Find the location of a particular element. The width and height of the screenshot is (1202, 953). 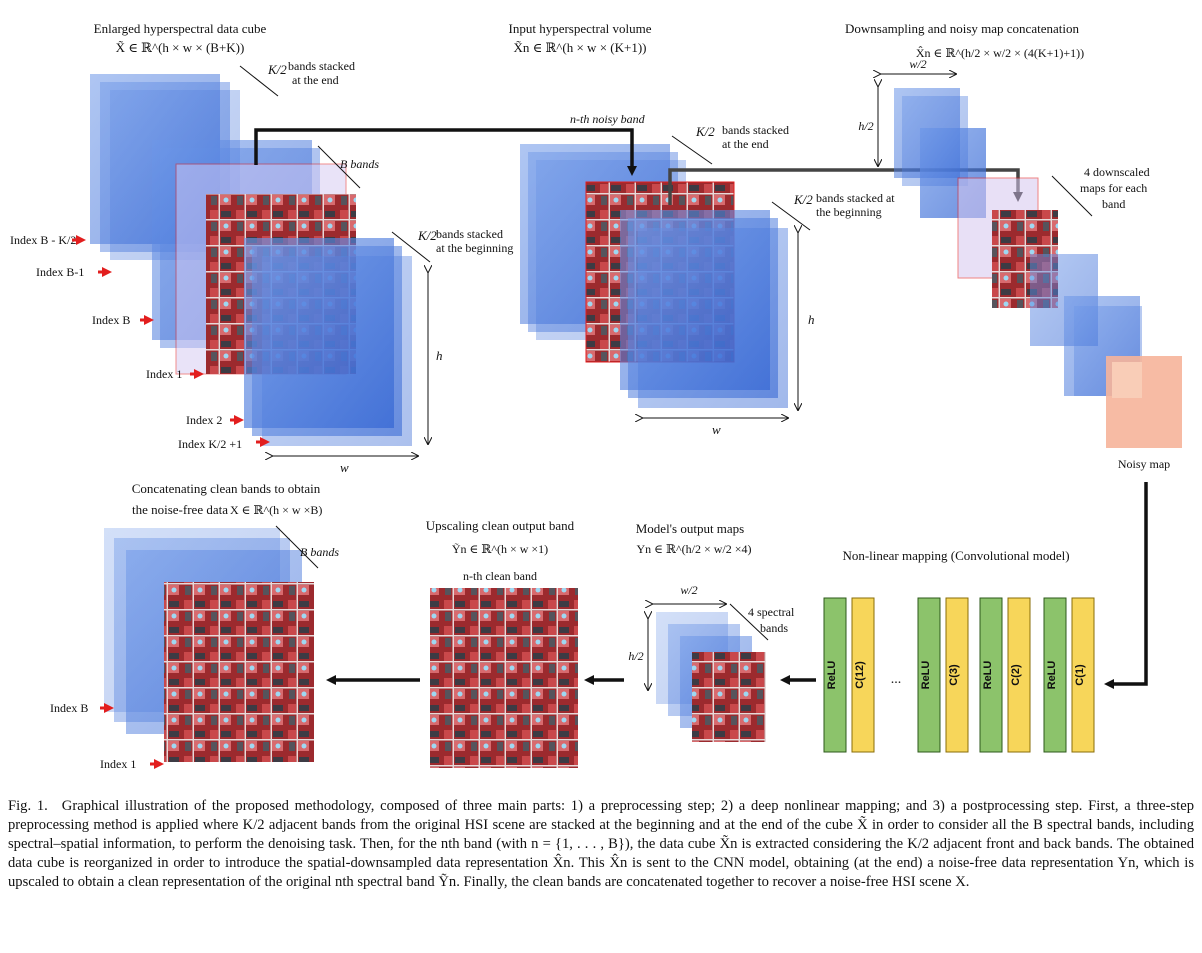

downsampling-note-2: maps for each is located at coordinates (1113, 188).